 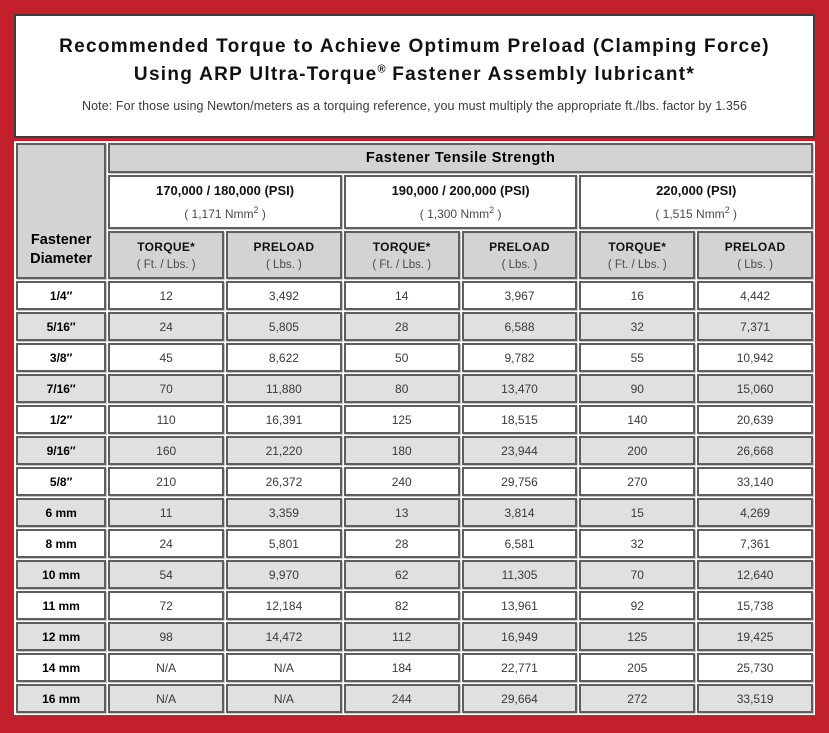 What do you see at coordinates (225, 202) in the screenshot?
I see `psi-group-header-1: 170,000 / 180,000 (PSI) ( 1,171 Nmm2 )` at bounding box center [225, 202].